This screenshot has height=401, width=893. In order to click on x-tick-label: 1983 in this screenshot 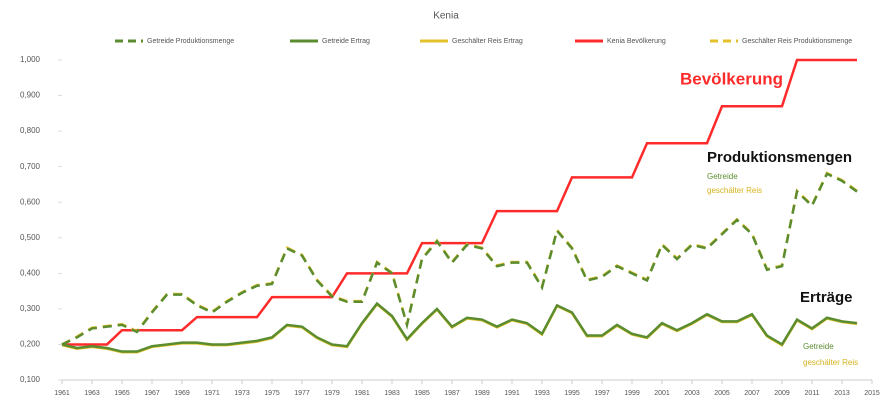, I will do `click(392, 393)`.